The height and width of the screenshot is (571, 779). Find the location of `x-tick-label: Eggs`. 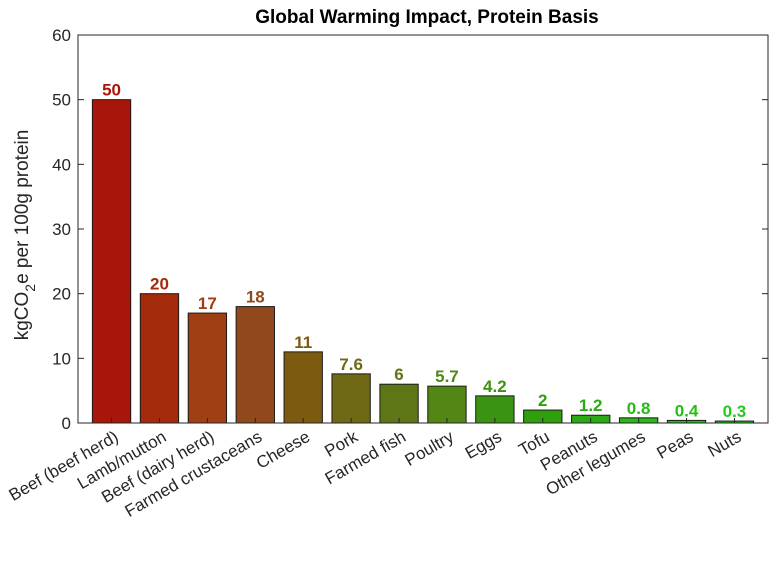

x-tick-label: Eggs is located at coordinates (483, 445).